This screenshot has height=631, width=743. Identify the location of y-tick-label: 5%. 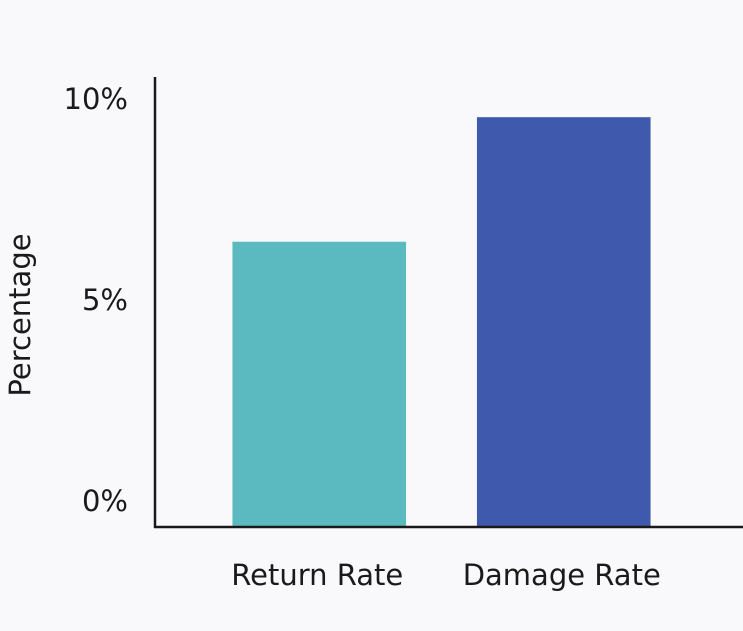
(105, 300).